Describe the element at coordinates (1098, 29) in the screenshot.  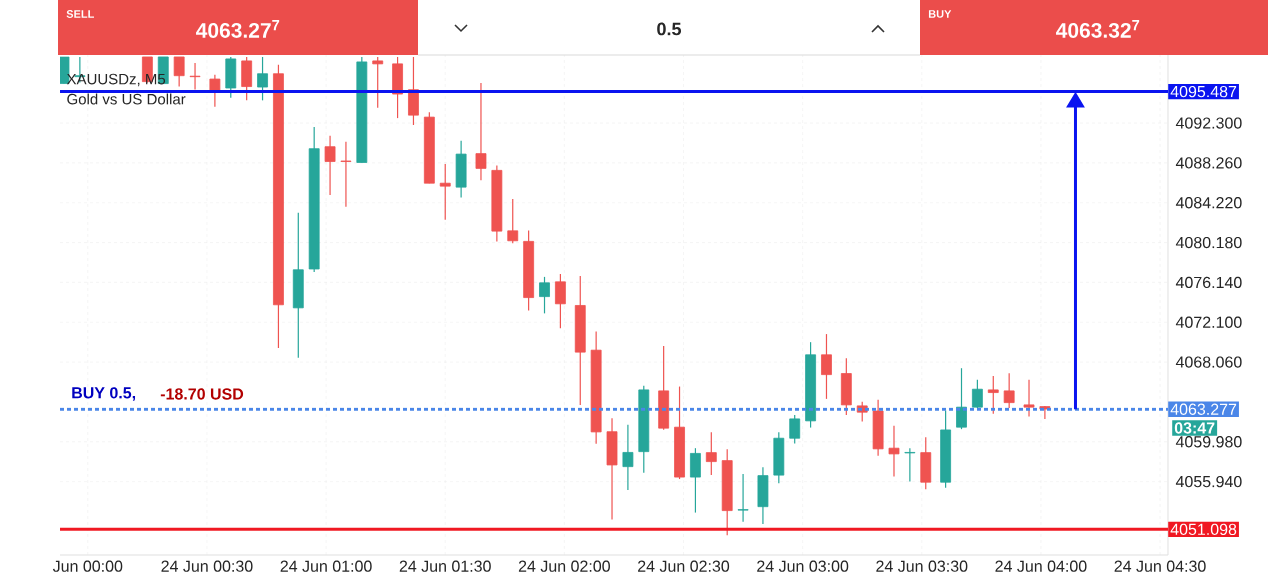
I see `text: 4063.32$^{7}$` at that location.